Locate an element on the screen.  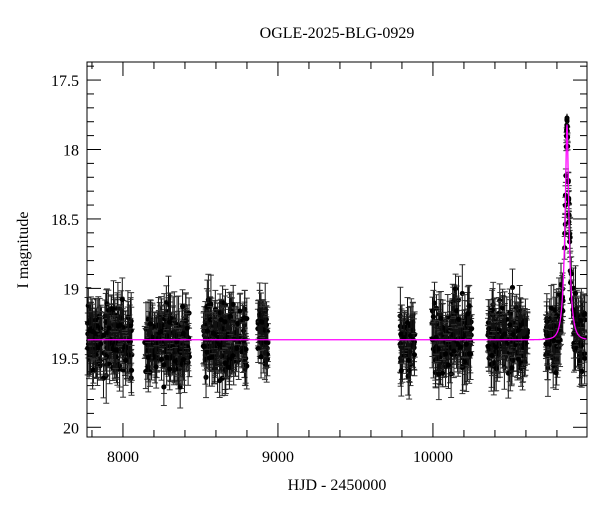
y-tick-label: 18.5 is located at coordinates (65, 220).